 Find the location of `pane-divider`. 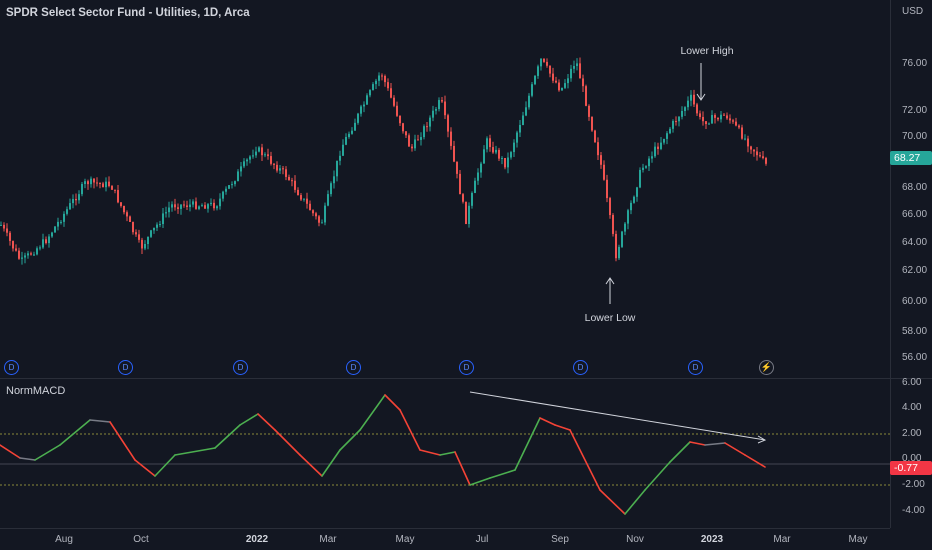

pane-divider is located at coordinates (466, 378).